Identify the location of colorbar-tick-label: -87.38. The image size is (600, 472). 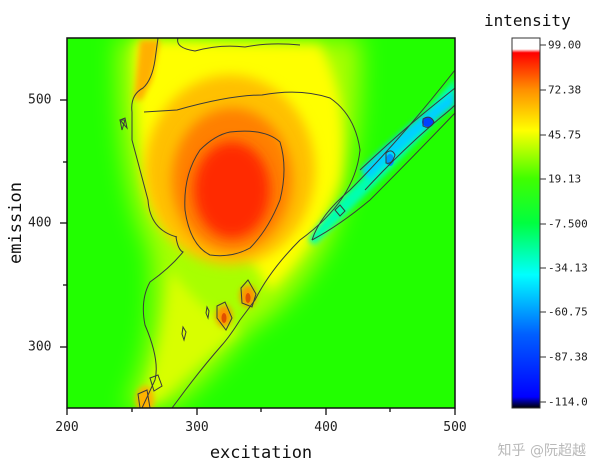
(568, 357).